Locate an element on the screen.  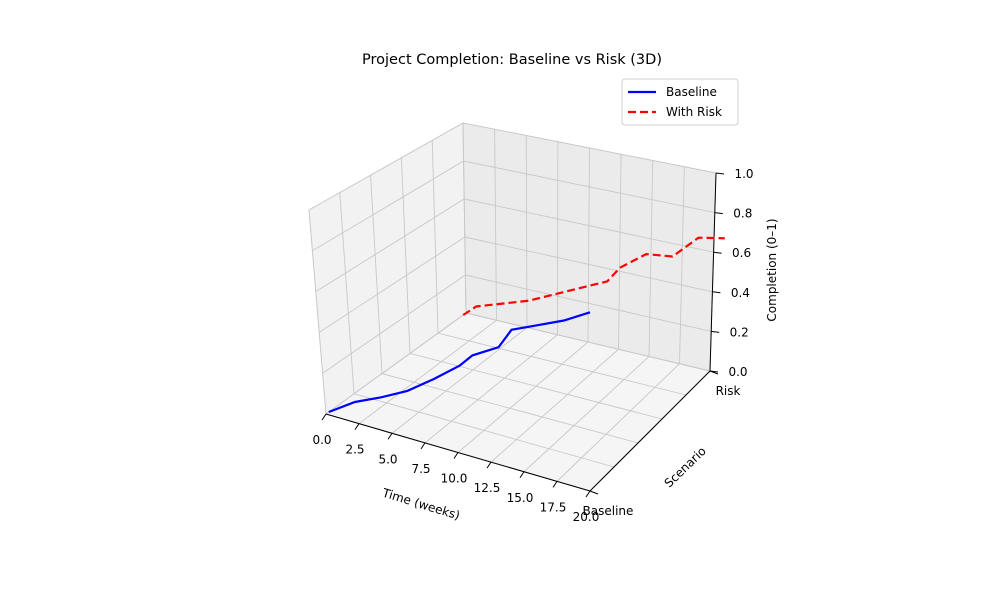
x-tick-label: 10.0 is located at coordinates (454, 479).